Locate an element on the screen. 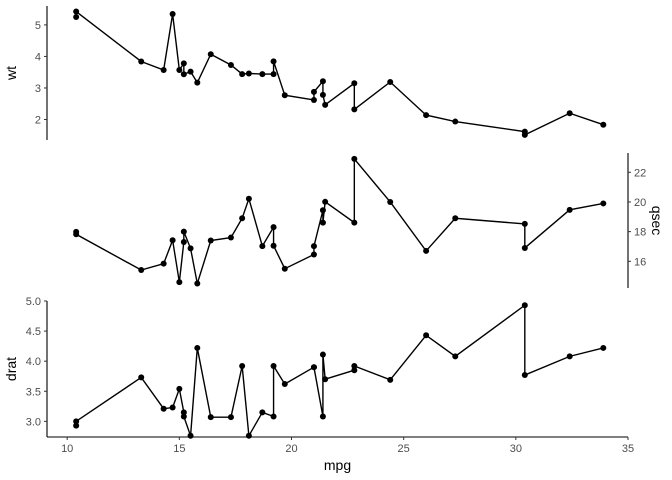 Image resolution: width=672 pixels, height=480 pixels. drat-y-tick-label: 3.5 is located at coordinates (33, 392).